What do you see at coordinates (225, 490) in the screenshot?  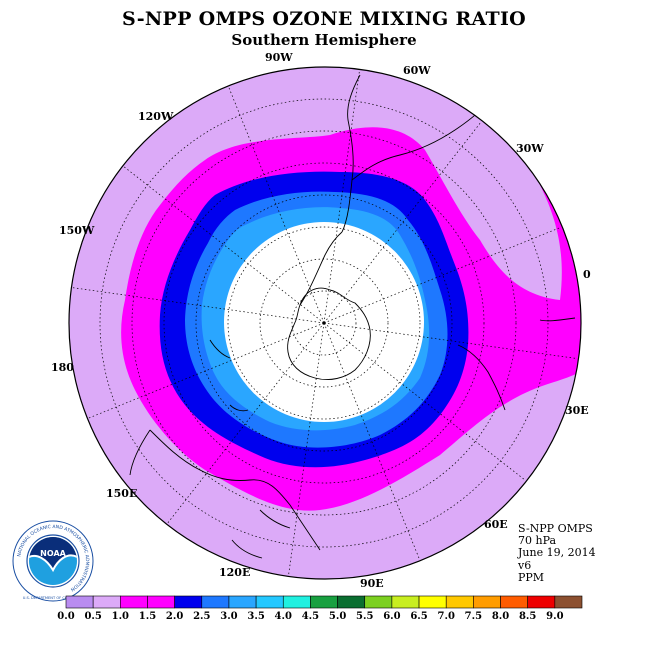 I see `australia-coast` at bounding box center [225, 490].